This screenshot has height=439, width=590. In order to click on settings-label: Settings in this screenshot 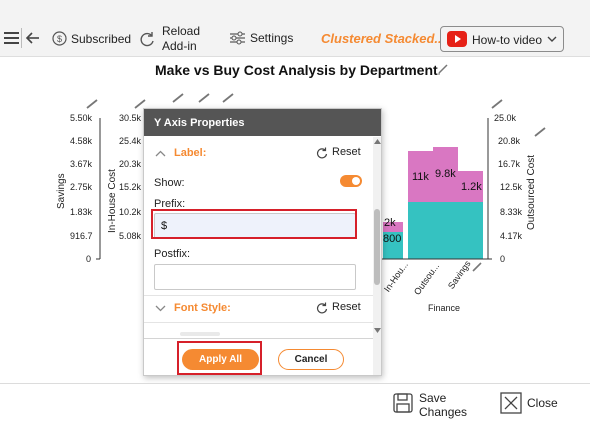, I will do `click(272, 38)`.